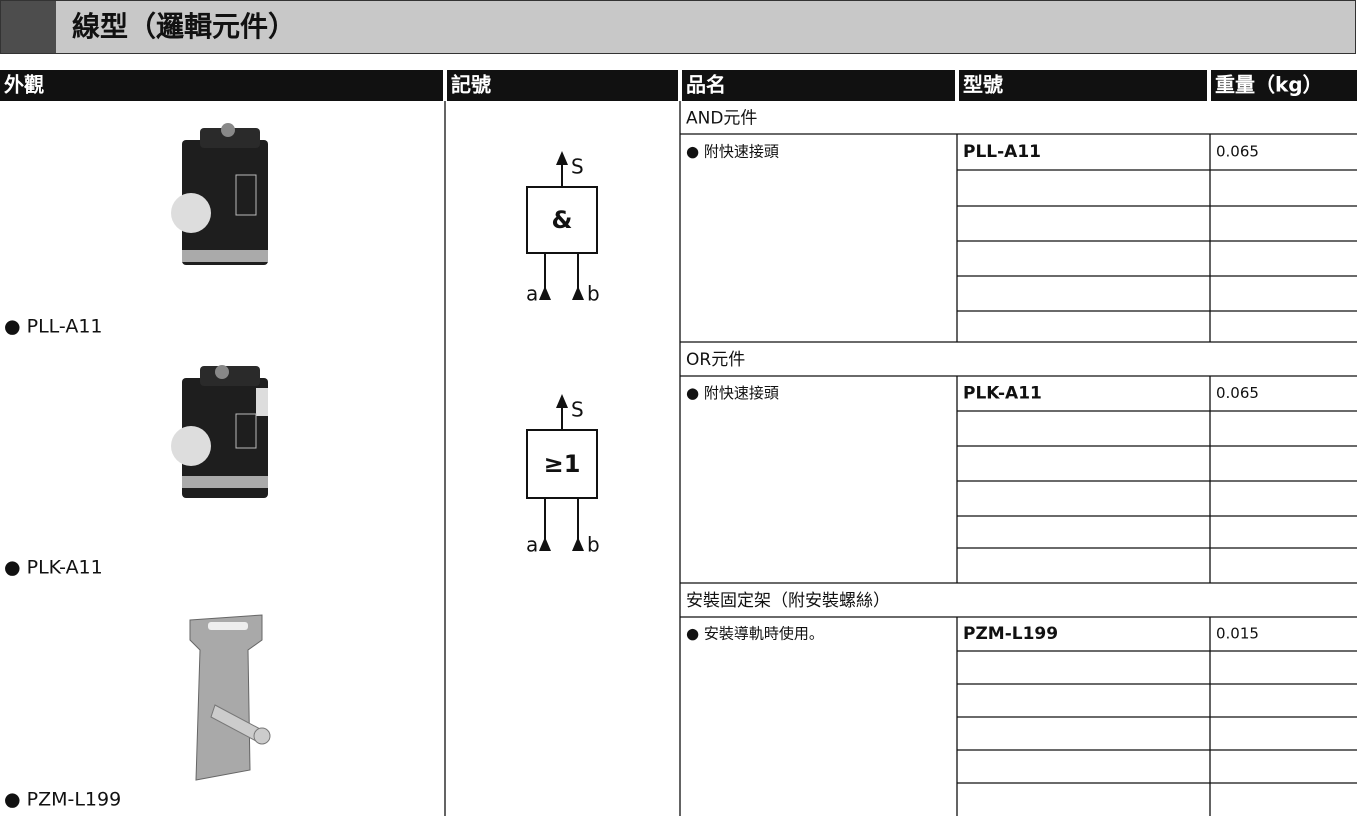 Image resolution: width=1357 pixels, height=820 pixels. What do you see at coordinates (53, 327) in the screenshot?
I see `product-label: ● PLL-A11` at bounding box center [53, 327].